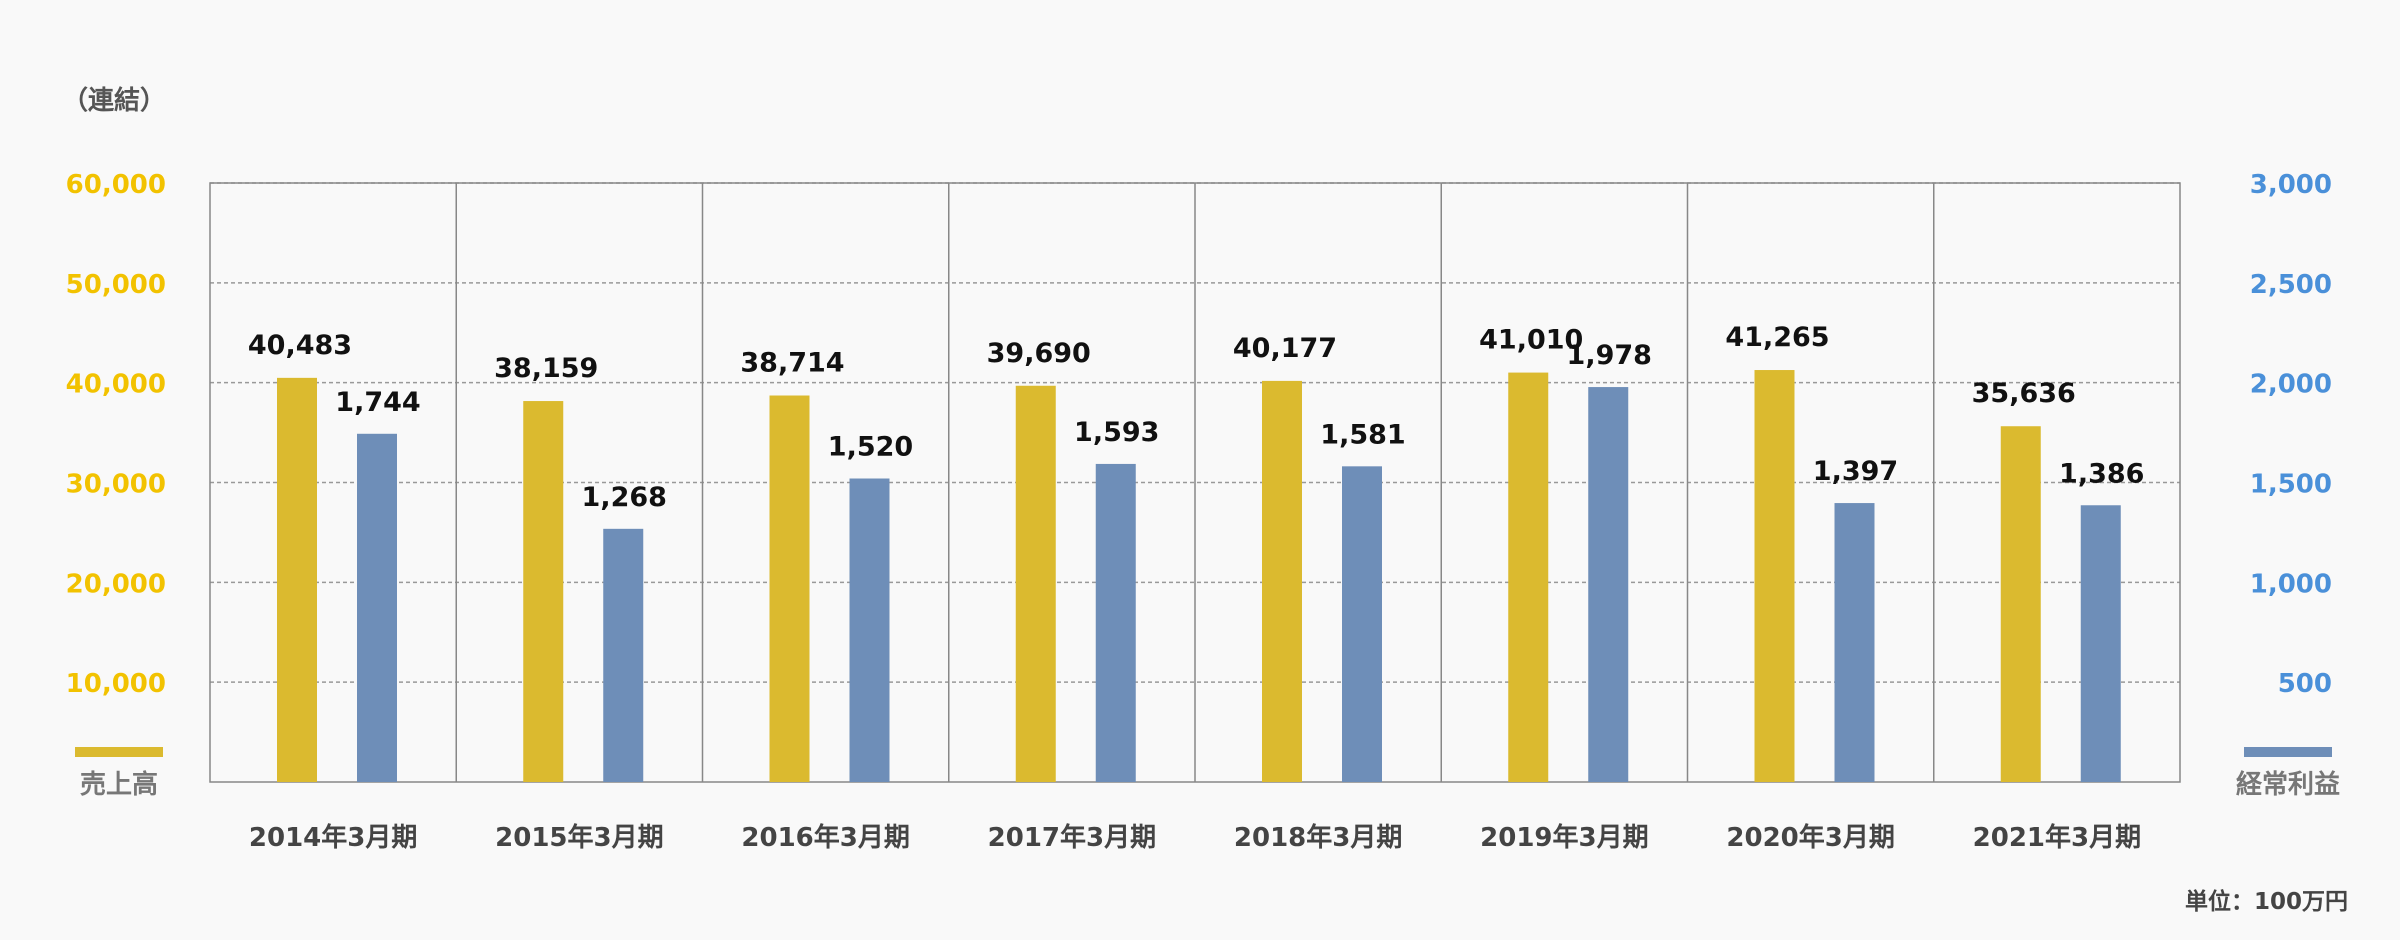  What do you see at coordinates (2266, 902) in the screenshot?
I see `unit-note: 単位：100万円` at bounding box center [2266, 902].